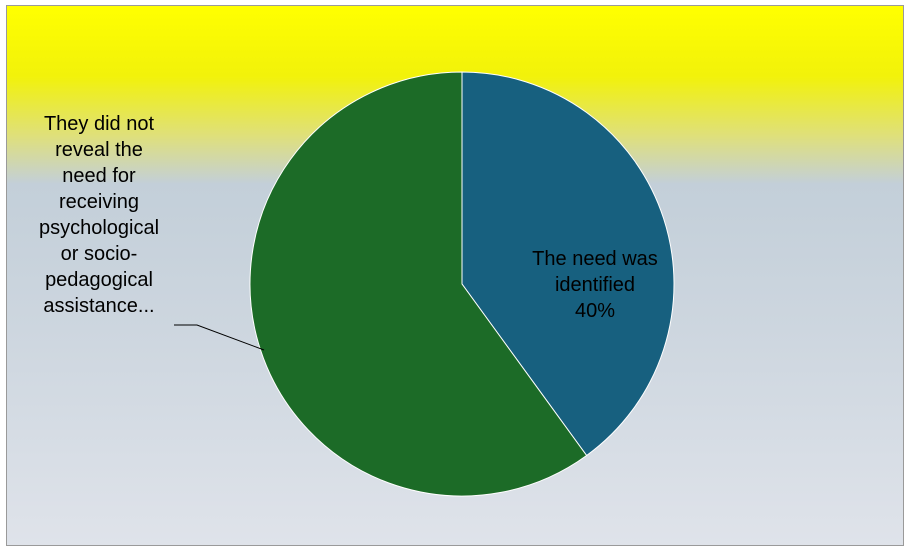 The height and width of the screenshot is (554, 910). I want to click on leader-line, so click(219, 337).